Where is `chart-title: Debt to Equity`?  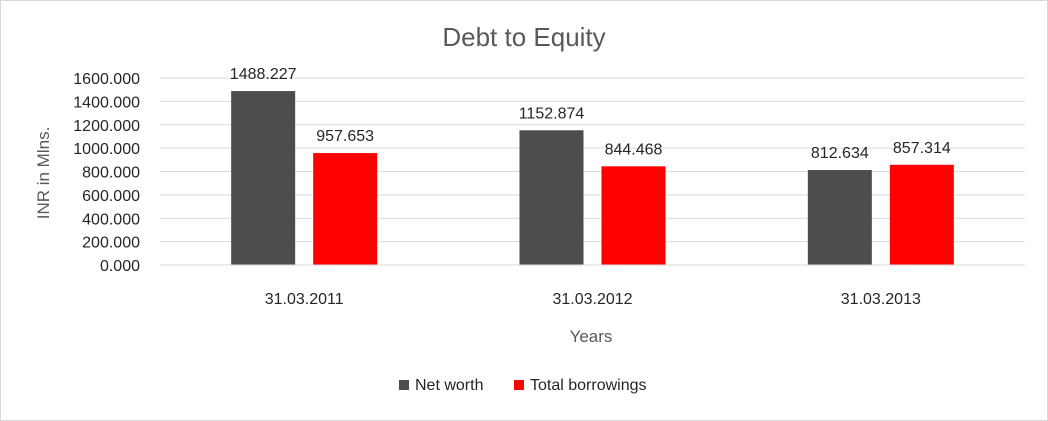
chart-title: Debt to Equity is located at coordinates (523, 37).